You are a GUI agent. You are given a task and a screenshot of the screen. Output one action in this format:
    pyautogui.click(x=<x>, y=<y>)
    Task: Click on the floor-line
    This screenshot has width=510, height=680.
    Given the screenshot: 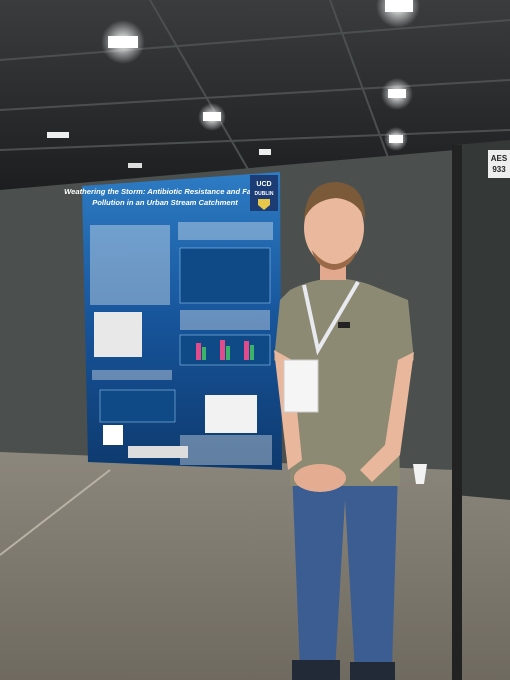 What is the action you would take?
    pyautogui.click(x=55, y=512)
    